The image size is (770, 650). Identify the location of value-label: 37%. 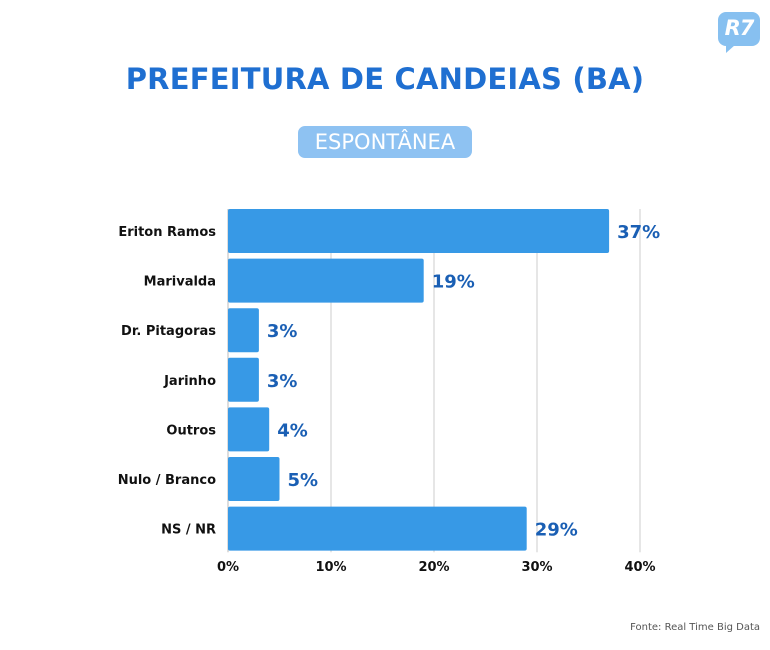
(638, 232).